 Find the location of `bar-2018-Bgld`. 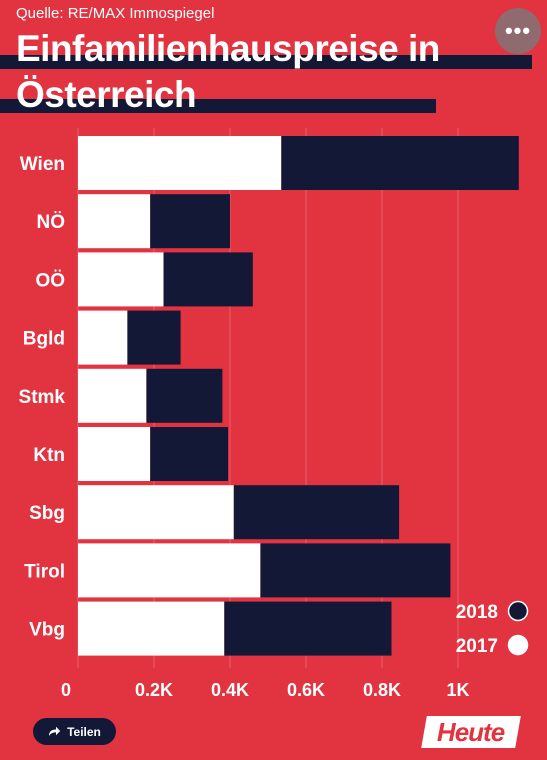

bar-2018-Bgld is located at coordinates (154, 337).